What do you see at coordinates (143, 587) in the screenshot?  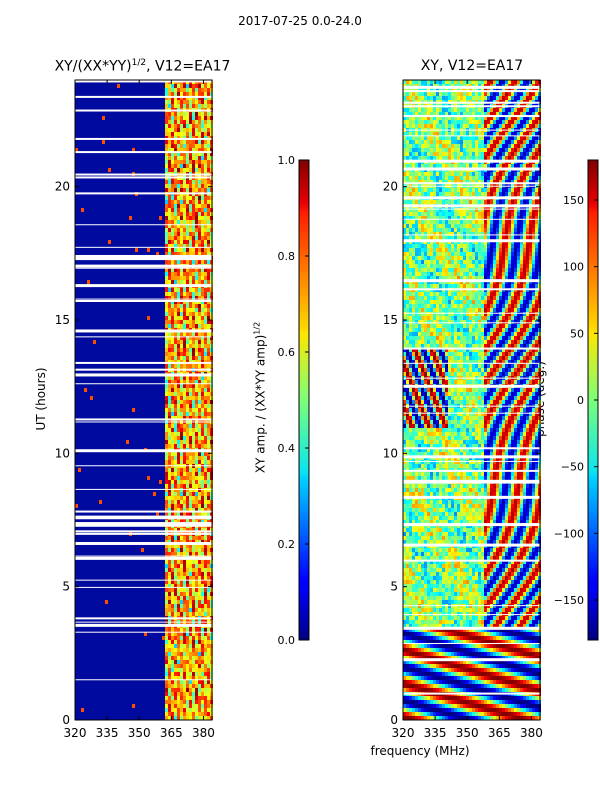 I see `flag-gap-row` at bounding box center [143, 587].